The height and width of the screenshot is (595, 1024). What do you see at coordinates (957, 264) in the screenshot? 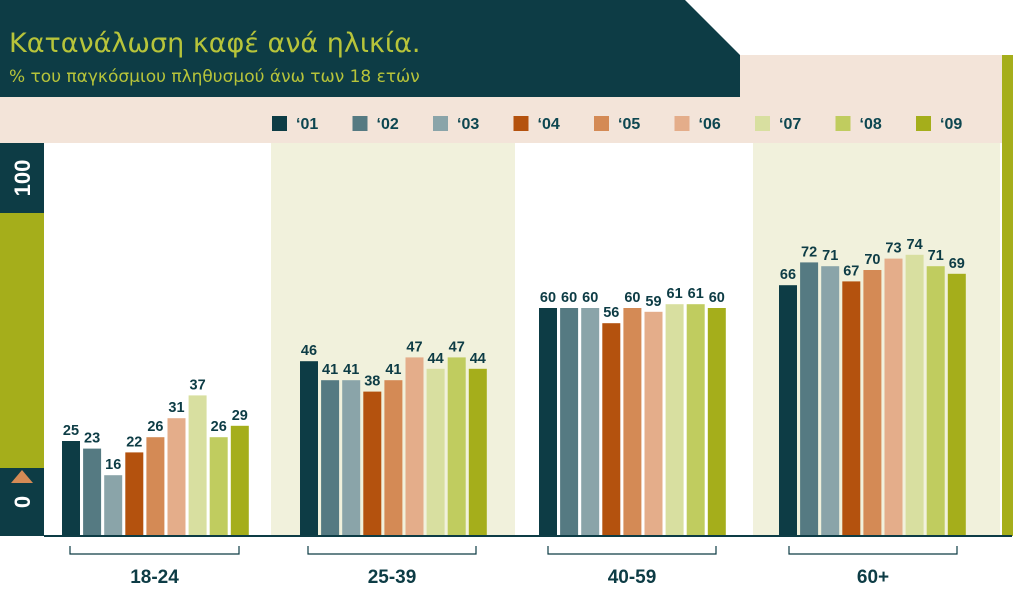
I see `bar-value-label: 69` at bounding box center [957, 264].